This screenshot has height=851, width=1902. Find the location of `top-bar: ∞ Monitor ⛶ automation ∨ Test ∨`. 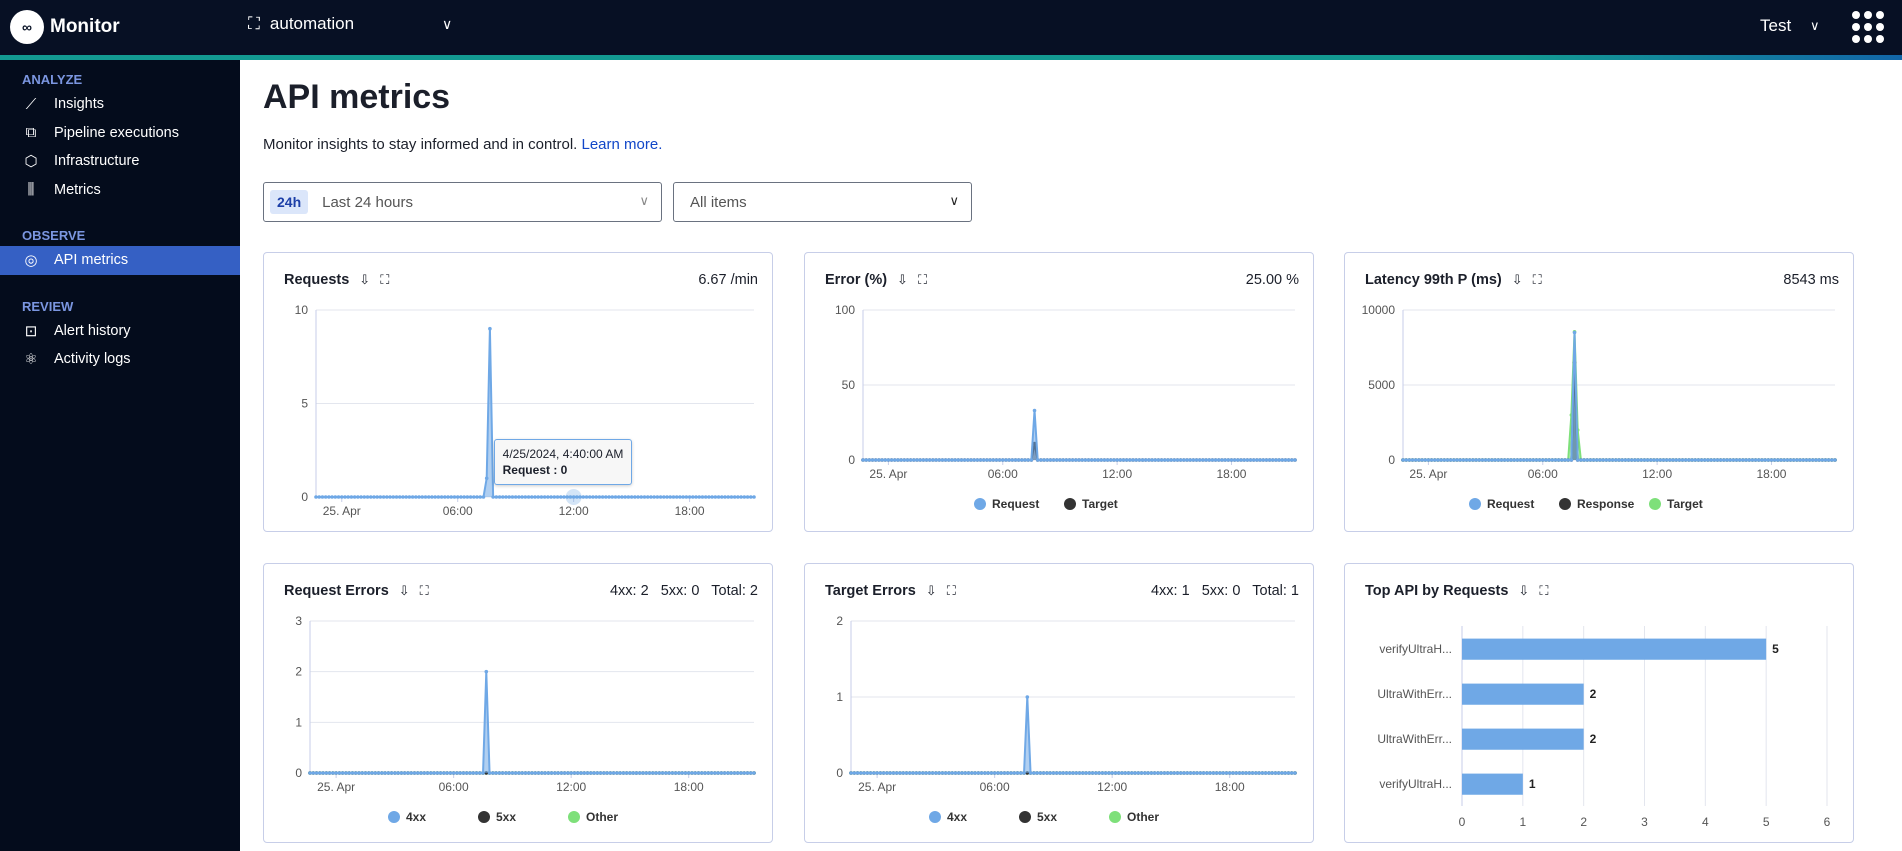

top-bar: ∞ Monitor ⛶ automation ∨ Test ∨ is located at coordinates (951, 27).